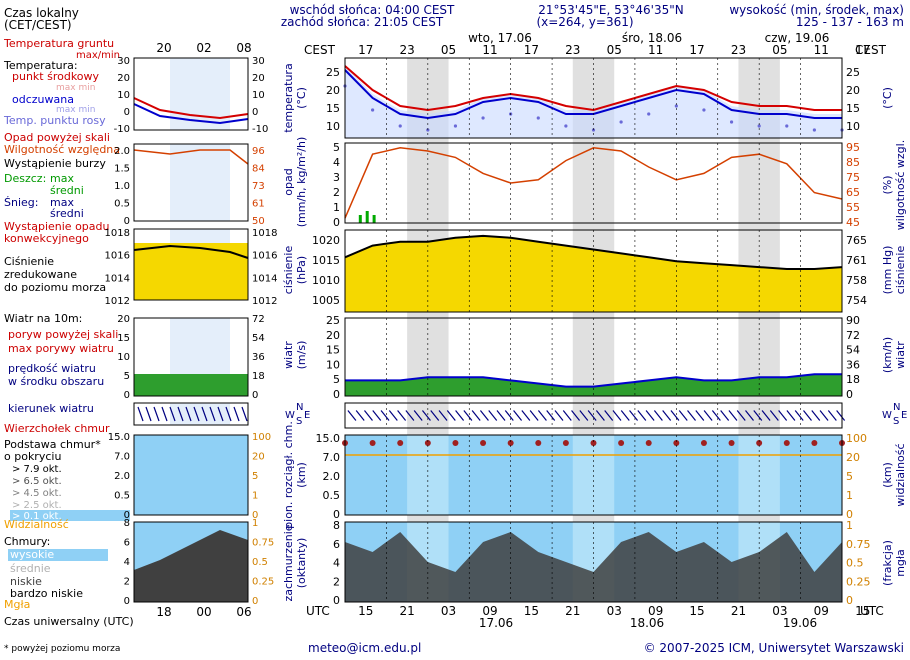 This screenshot has width=910, height=660. What do you see at coordinates (41, 13) in the screenshot?
I see `legend-local-time: Czas lokalny` at bounding box center [41, 13].